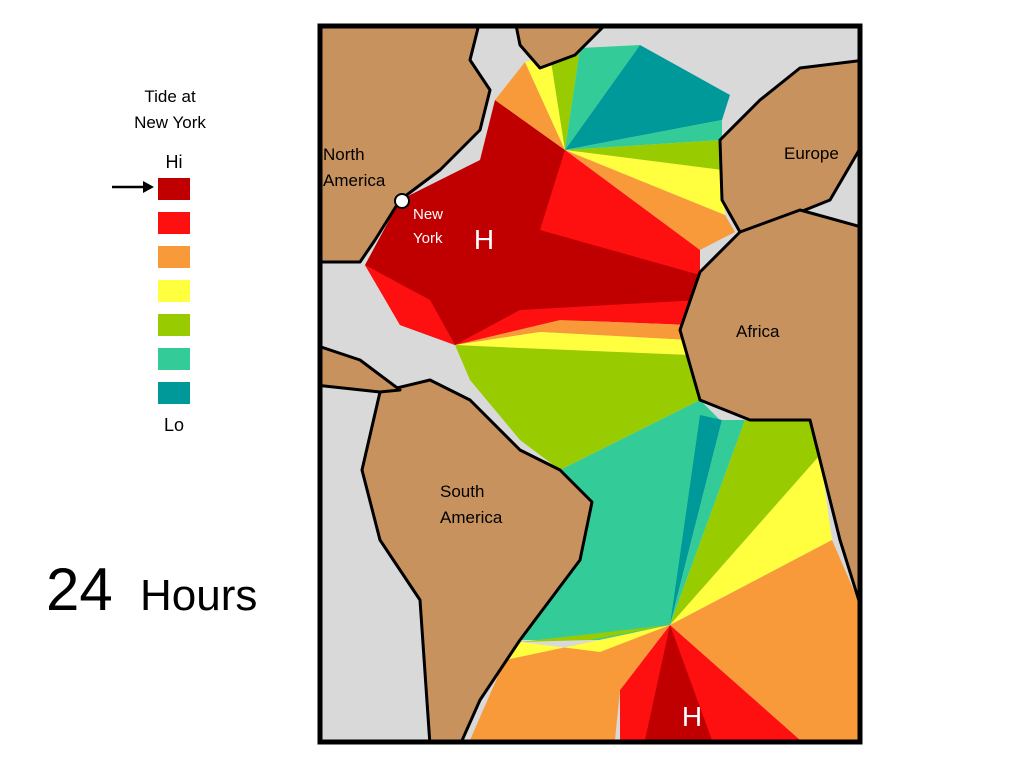 Image resolution: width=1024 pixels, height=773 pixels. I want to click on map-label: Europe, so click(811, 153).